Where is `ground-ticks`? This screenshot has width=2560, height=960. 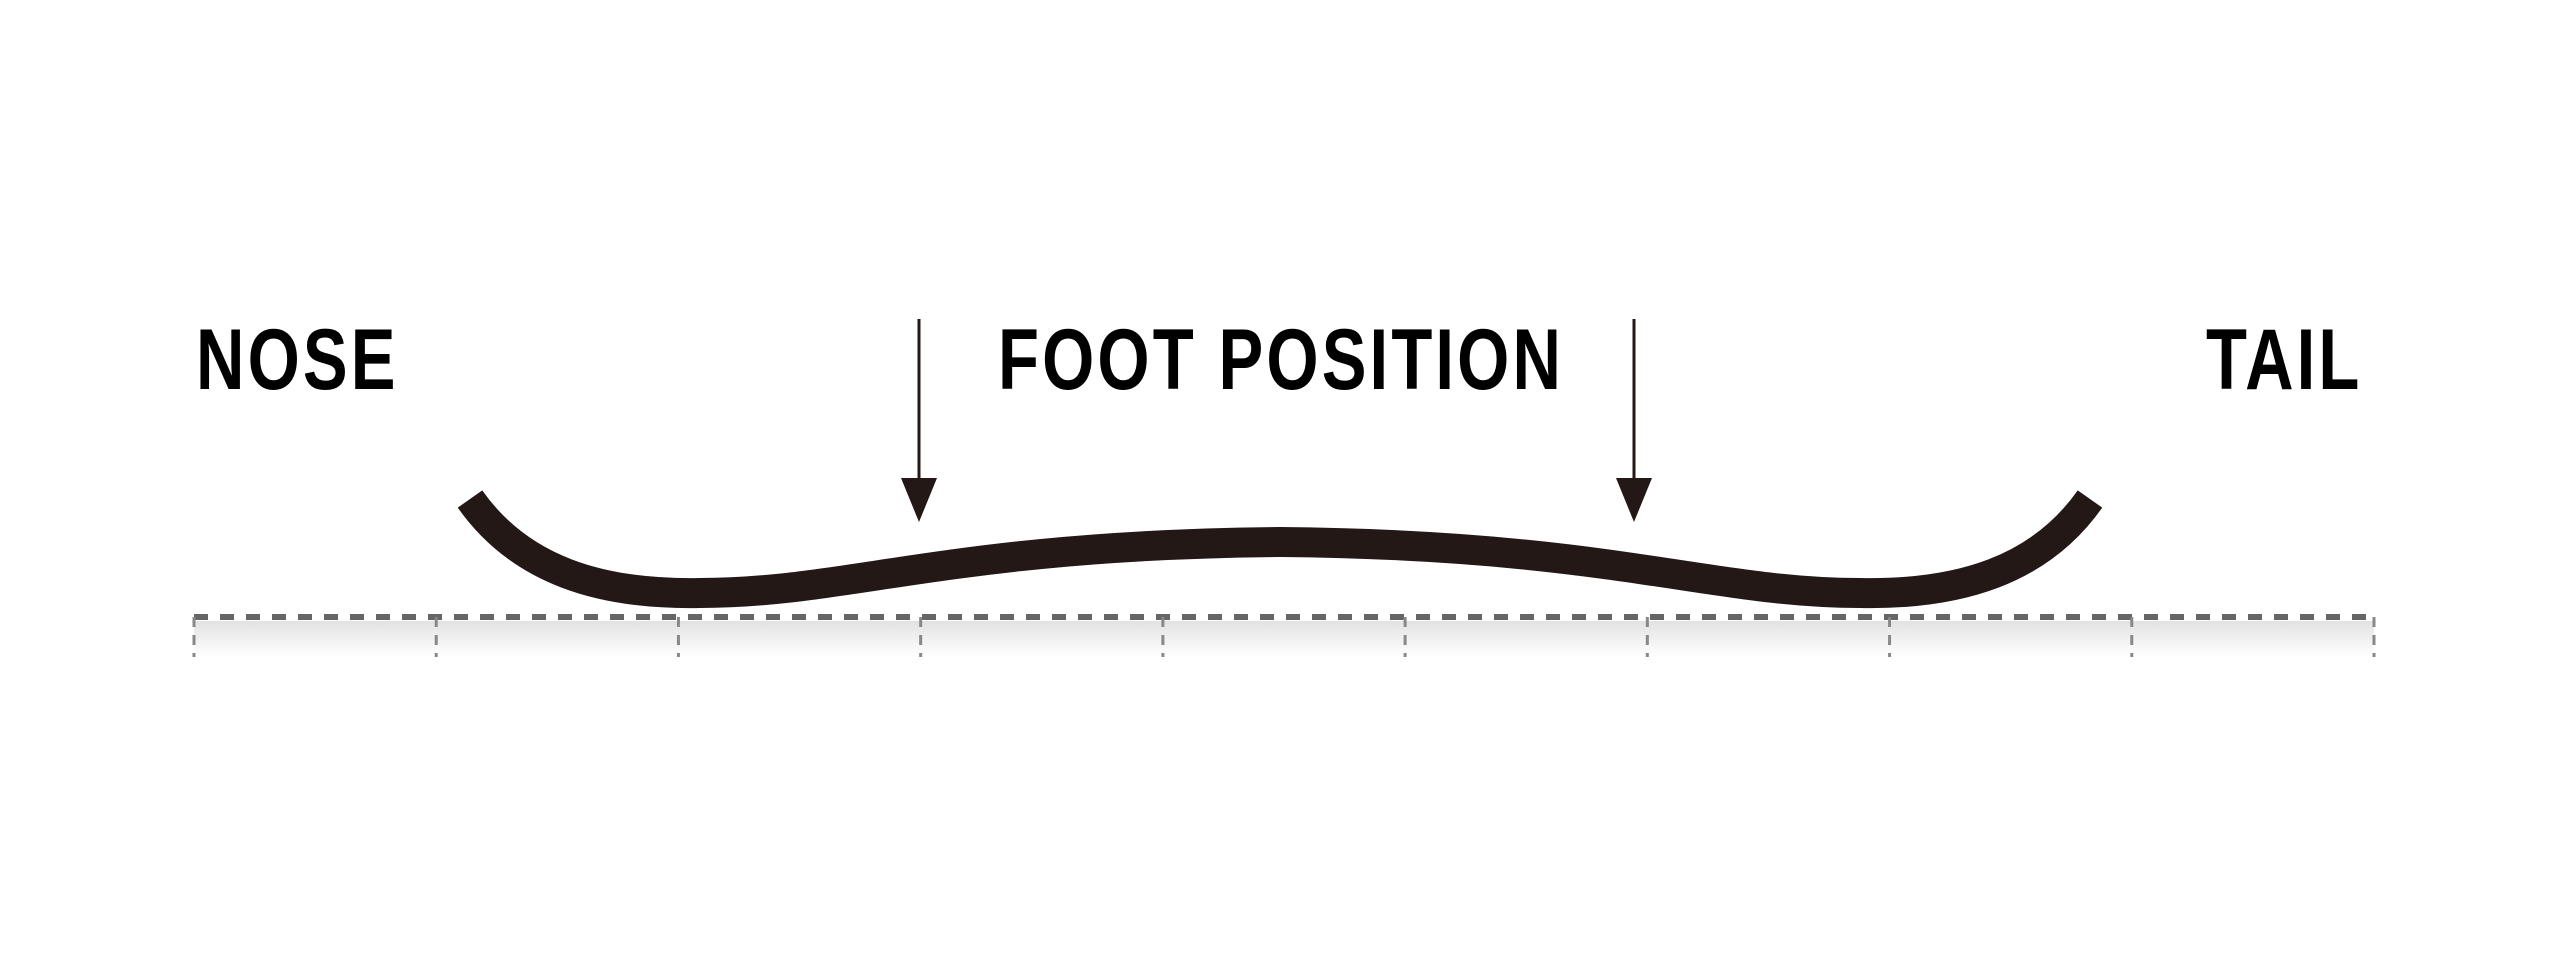
ground-ticks is located at coordinates (1284, 637).